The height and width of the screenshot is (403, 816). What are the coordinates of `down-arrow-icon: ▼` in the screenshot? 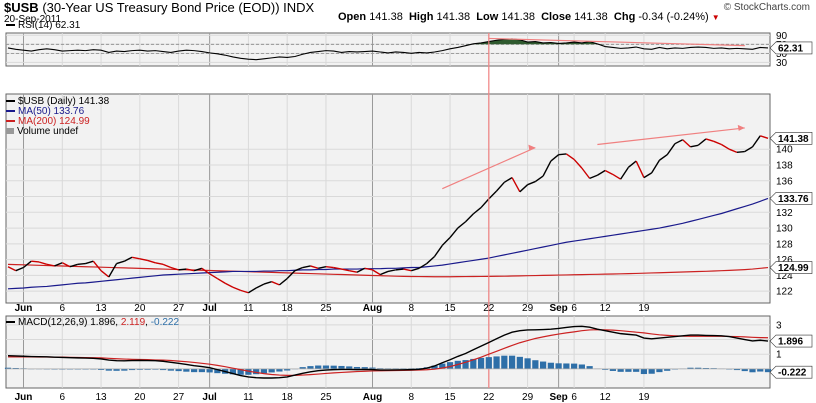 It's located at (715, 17).